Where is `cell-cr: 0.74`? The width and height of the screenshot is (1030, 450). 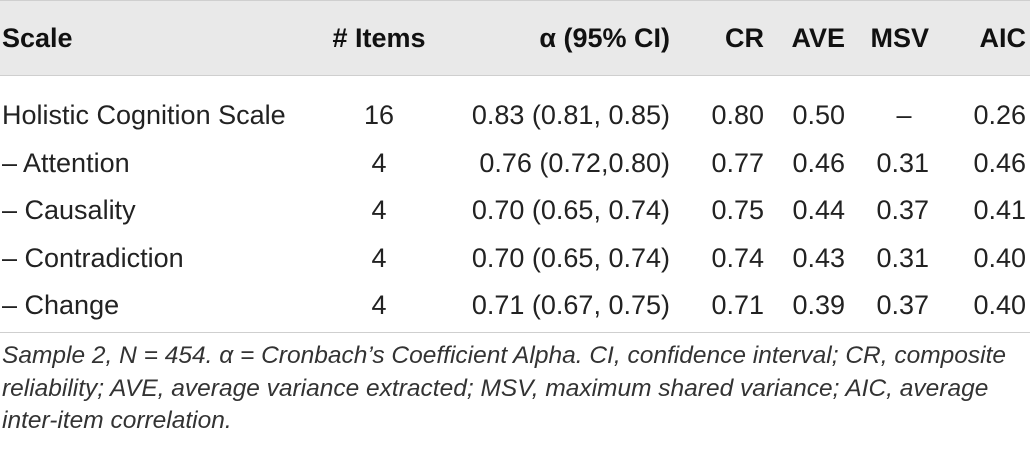
cell-cr: 0.74 is located at coordinates (737, 257).